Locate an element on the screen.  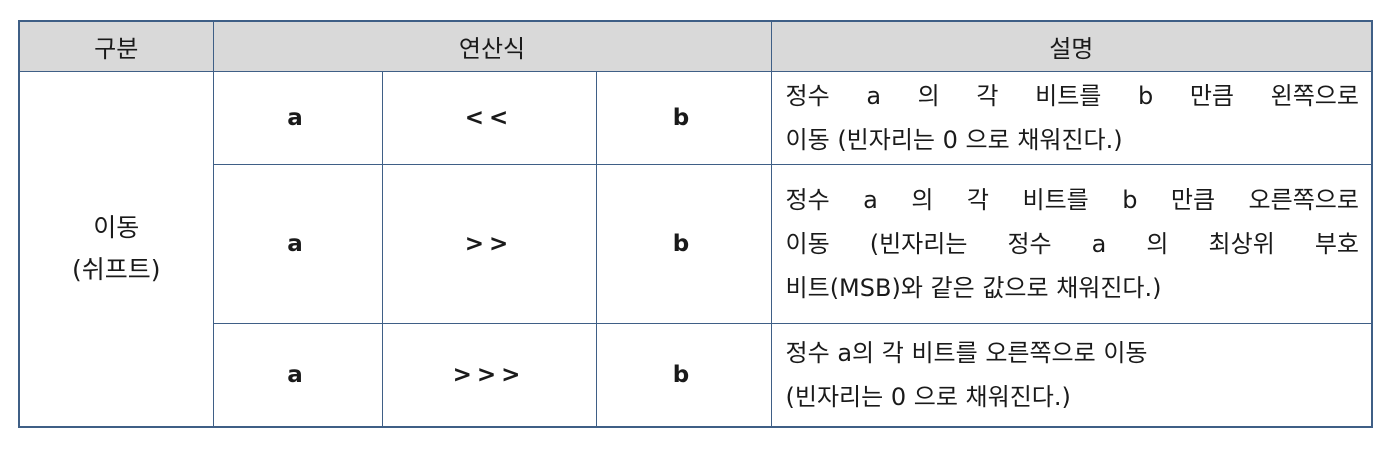
description-cell: 정수 a 의 각 비트를 b 만큼 왼쪽으로 이동 (빈자리는 0 으로 채워진다.) is located at coordinates (1071, 118).